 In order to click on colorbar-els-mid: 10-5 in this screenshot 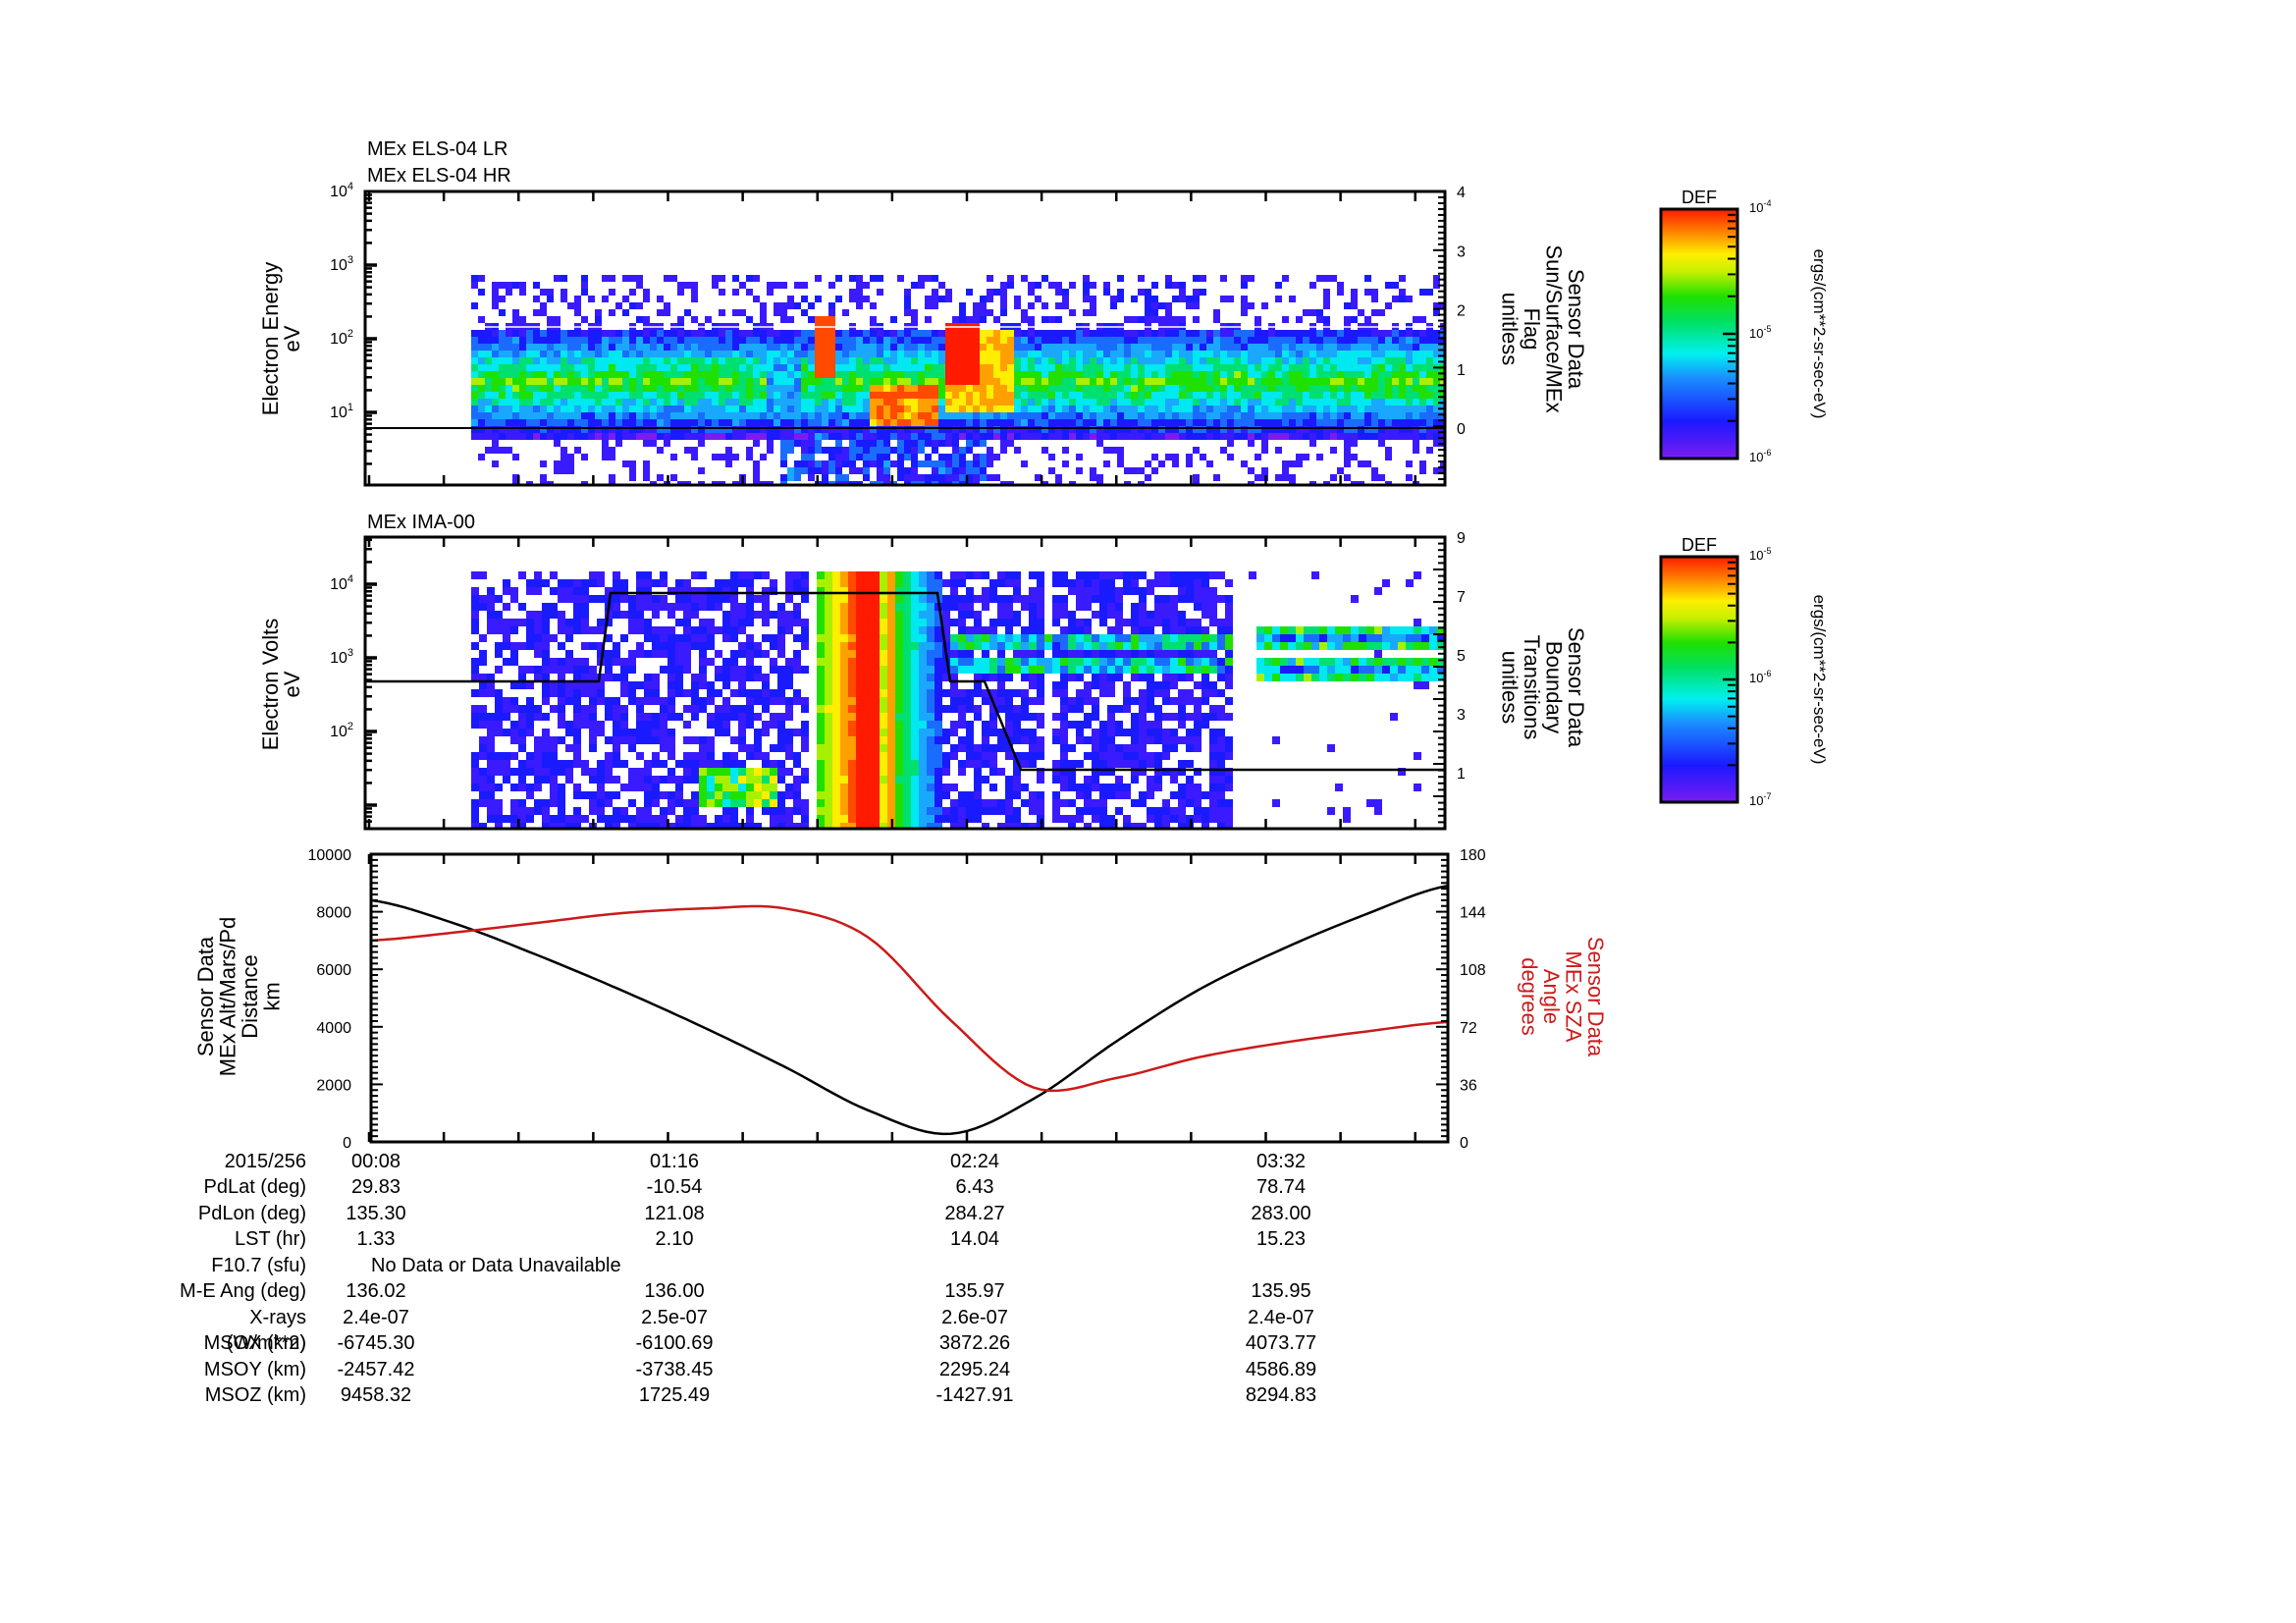, I will do `click(1760, 332)`.